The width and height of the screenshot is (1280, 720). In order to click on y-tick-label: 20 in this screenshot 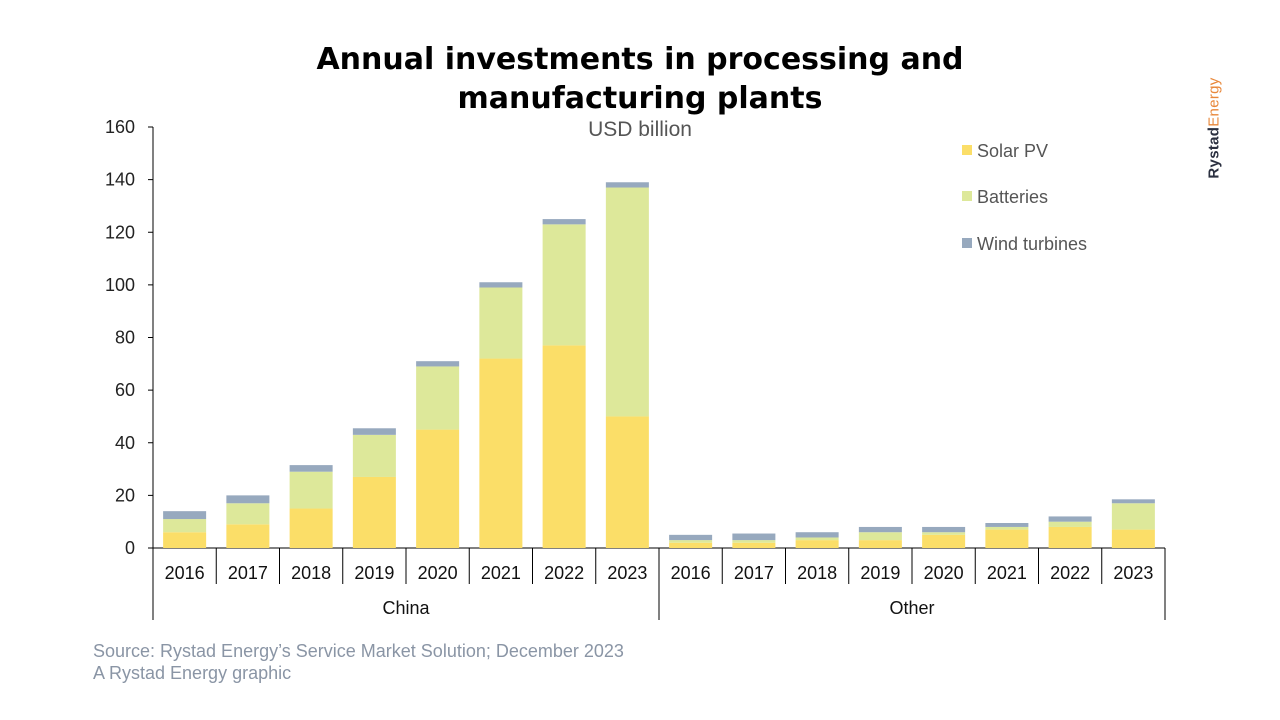, I will do `click(125, 495)`.